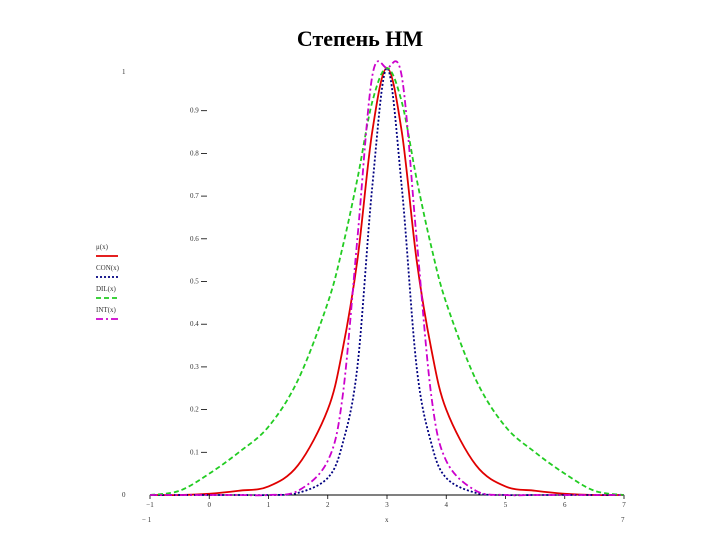 The height and width of the screenshot is (540, 720). I want to click on legend-entry-label: DIL(x), so click(106, 289).